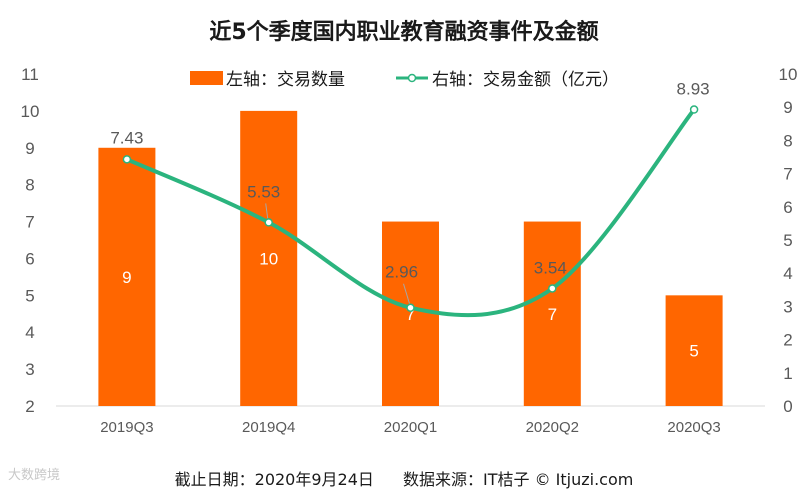 The height and width of the screenshot is (491, 808). What do you see at coordinates (525, 80) in the screenshot?
I see `legend-line-label: 右轴：交易金额（亿元）` at bounding box center [525, 80].